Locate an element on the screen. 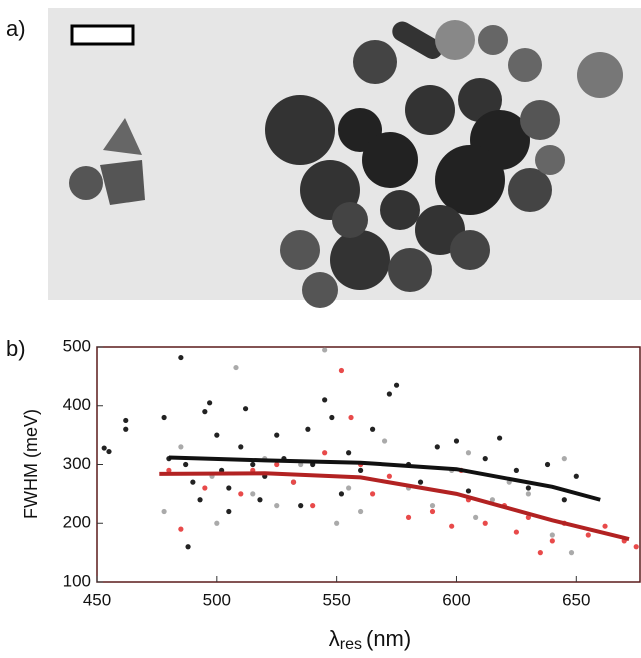  x-tick-label: 450 is located at coordinates (97, 599).